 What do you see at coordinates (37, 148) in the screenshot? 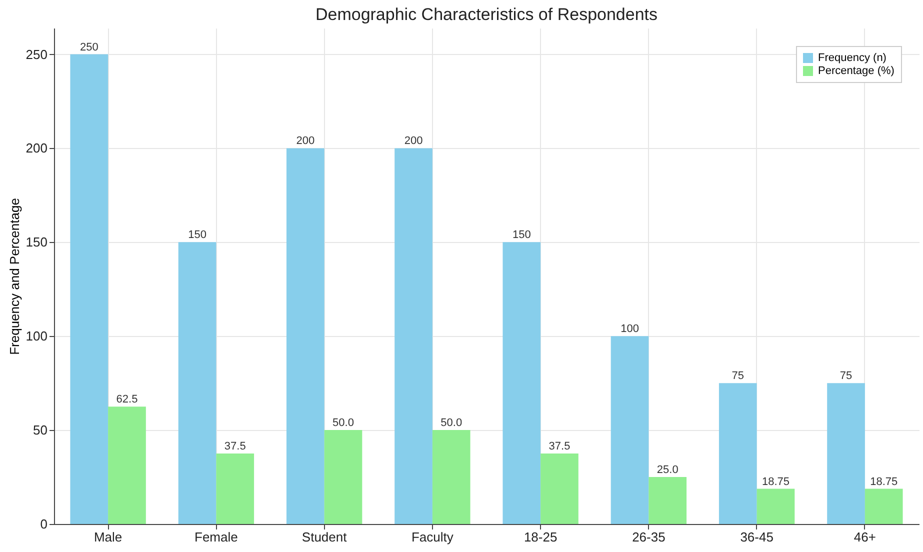
I see `y-tick-label: 200` at bounding box center [37, 148].